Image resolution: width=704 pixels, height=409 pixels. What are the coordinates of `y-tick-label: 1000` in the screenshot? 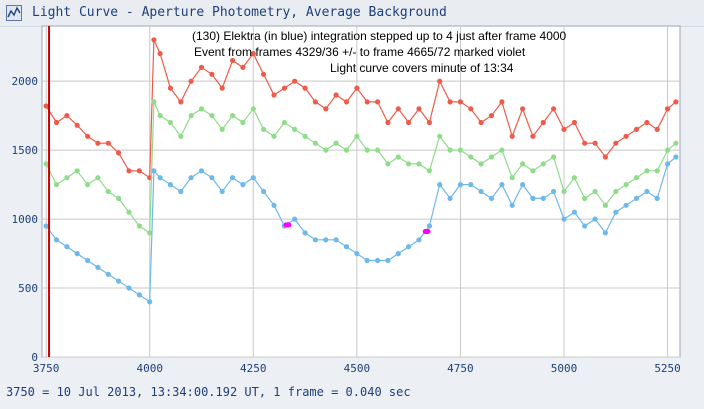 It's located at (25, 219).